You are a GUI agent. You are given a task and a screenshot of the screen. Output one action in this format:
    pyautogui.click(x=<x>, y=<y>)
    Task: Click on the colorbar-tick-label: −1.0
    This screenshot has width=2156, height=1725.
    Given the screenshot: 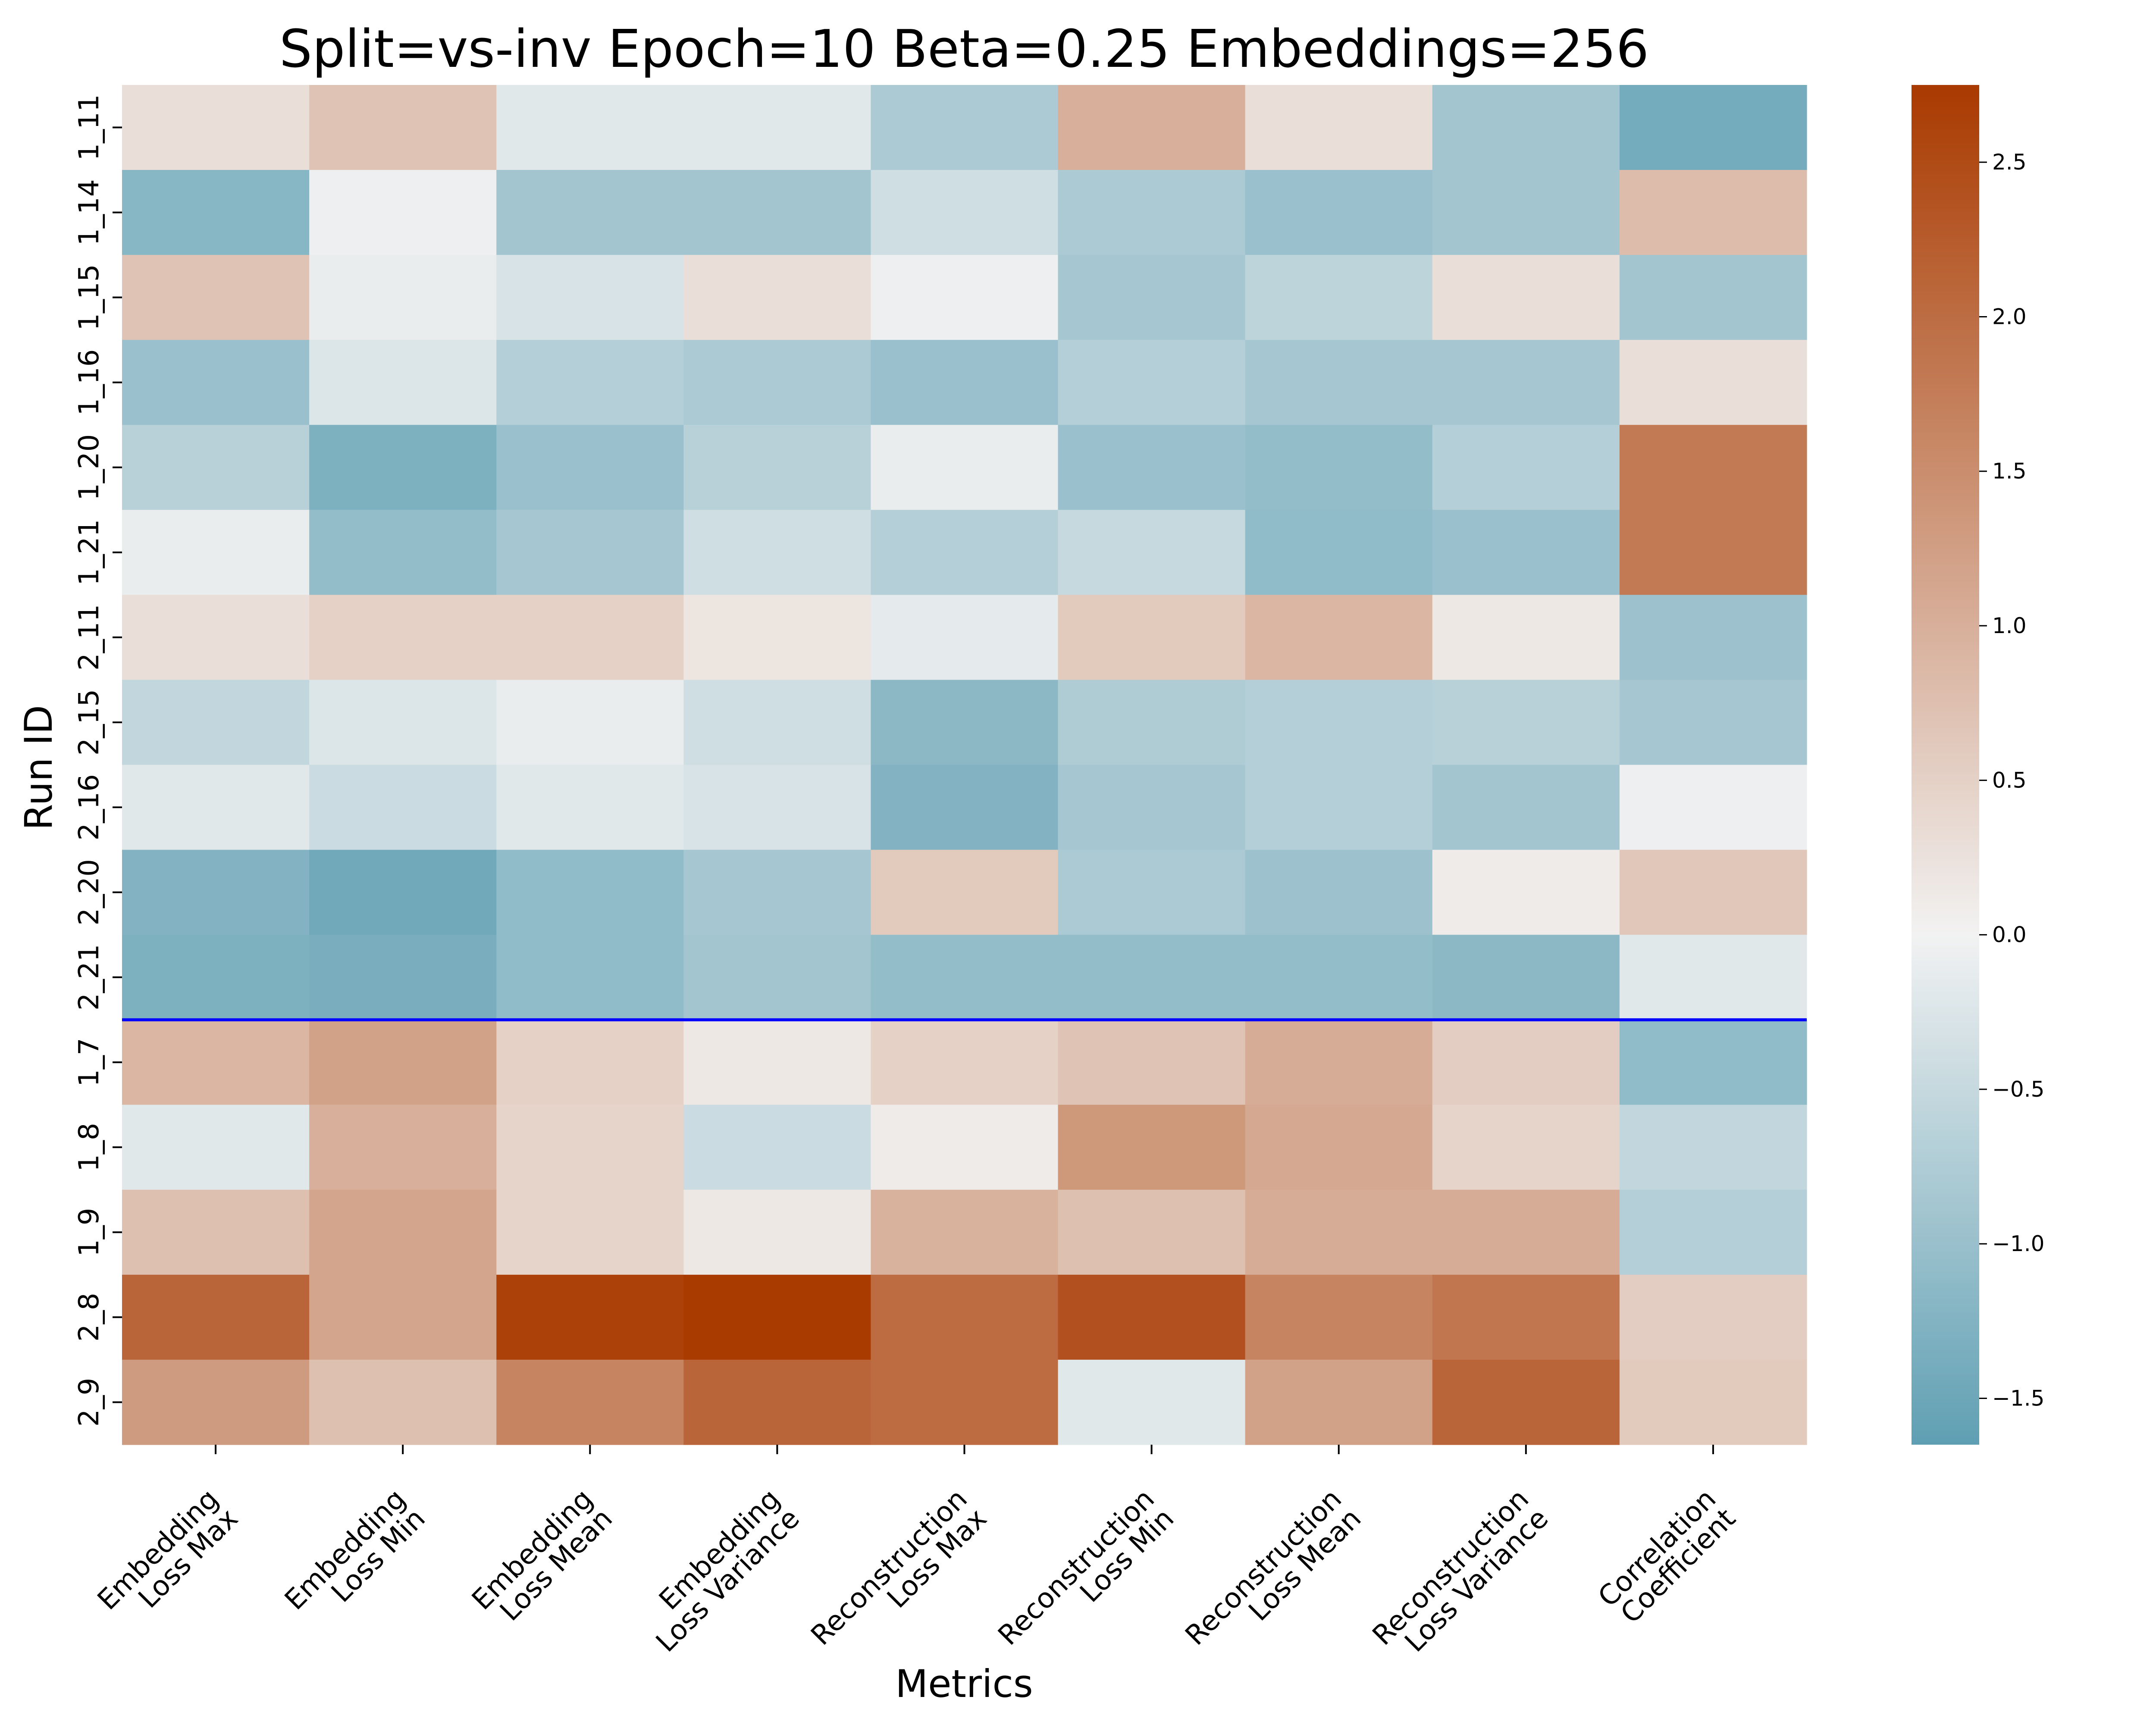 What is the action you would take?
    pyautogui.click(x=2018, y=1244)
    